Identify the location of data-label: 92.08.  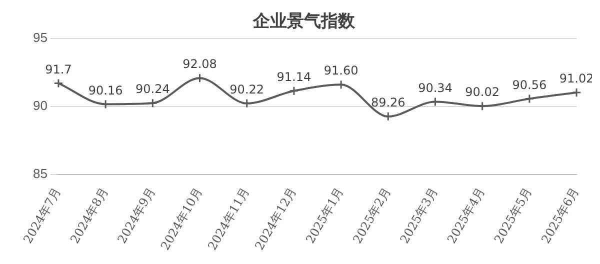
(199, 64).